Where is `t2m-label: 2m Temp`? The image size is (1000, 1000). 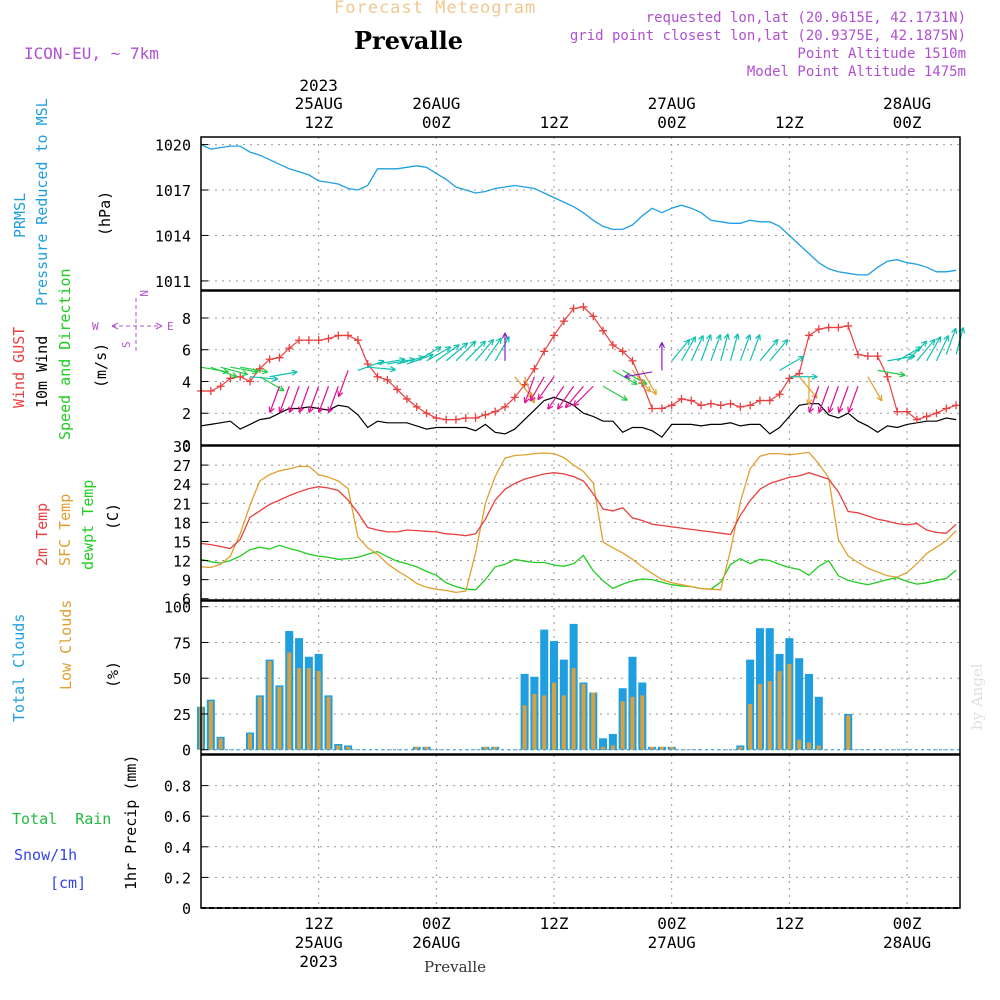 t2m-label: 2m Temp is located at coordinates (42, 534).